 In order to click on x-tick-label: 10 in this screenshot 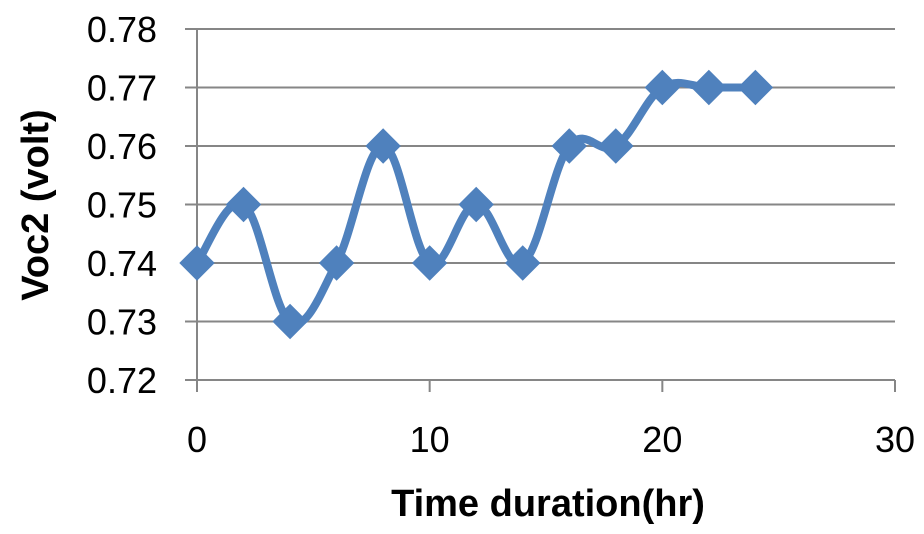, I will do `click(430, 439)`.